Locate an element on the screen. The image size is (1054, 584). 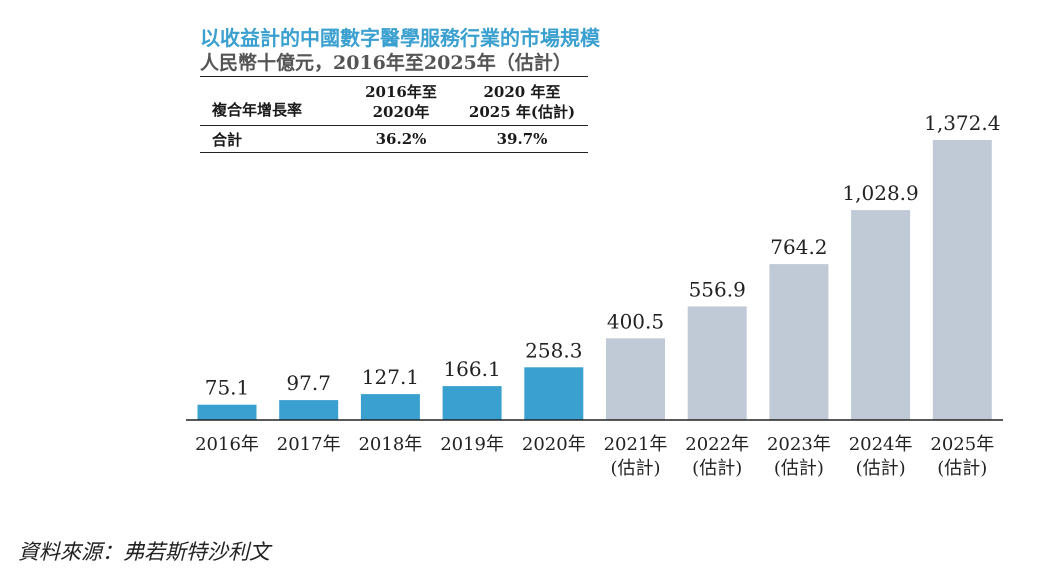
source-note: 資料來源：弗若斯特沙利文 is located at coordinates (144, 552).